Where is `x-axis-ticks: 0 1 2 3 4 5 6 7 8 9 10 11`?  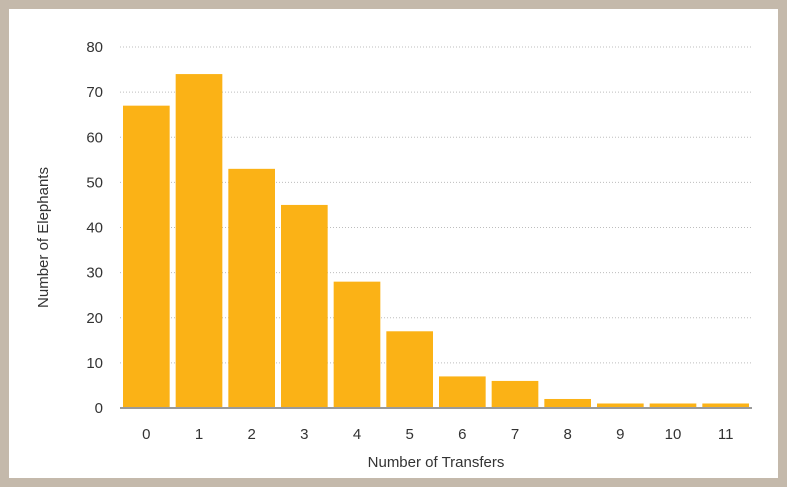 x-axis-ticks: 0 1 2 3 4 5 6 7 8 9 10 11 is located at coordinates (437, 434).